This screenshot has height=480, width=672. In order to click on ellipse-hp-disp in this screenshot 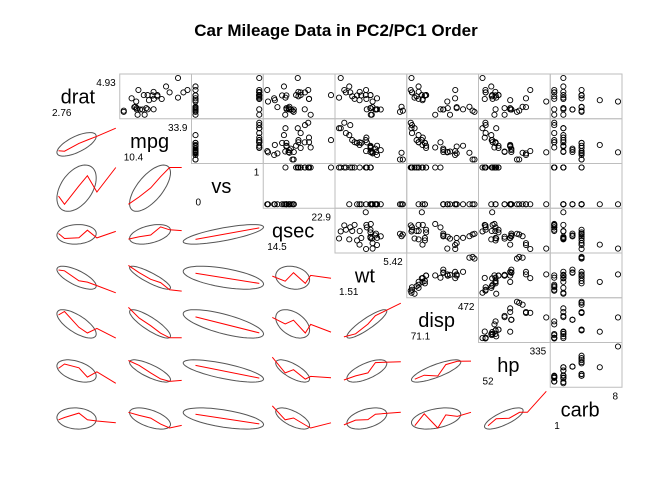, I will do `click(436, 371)`.